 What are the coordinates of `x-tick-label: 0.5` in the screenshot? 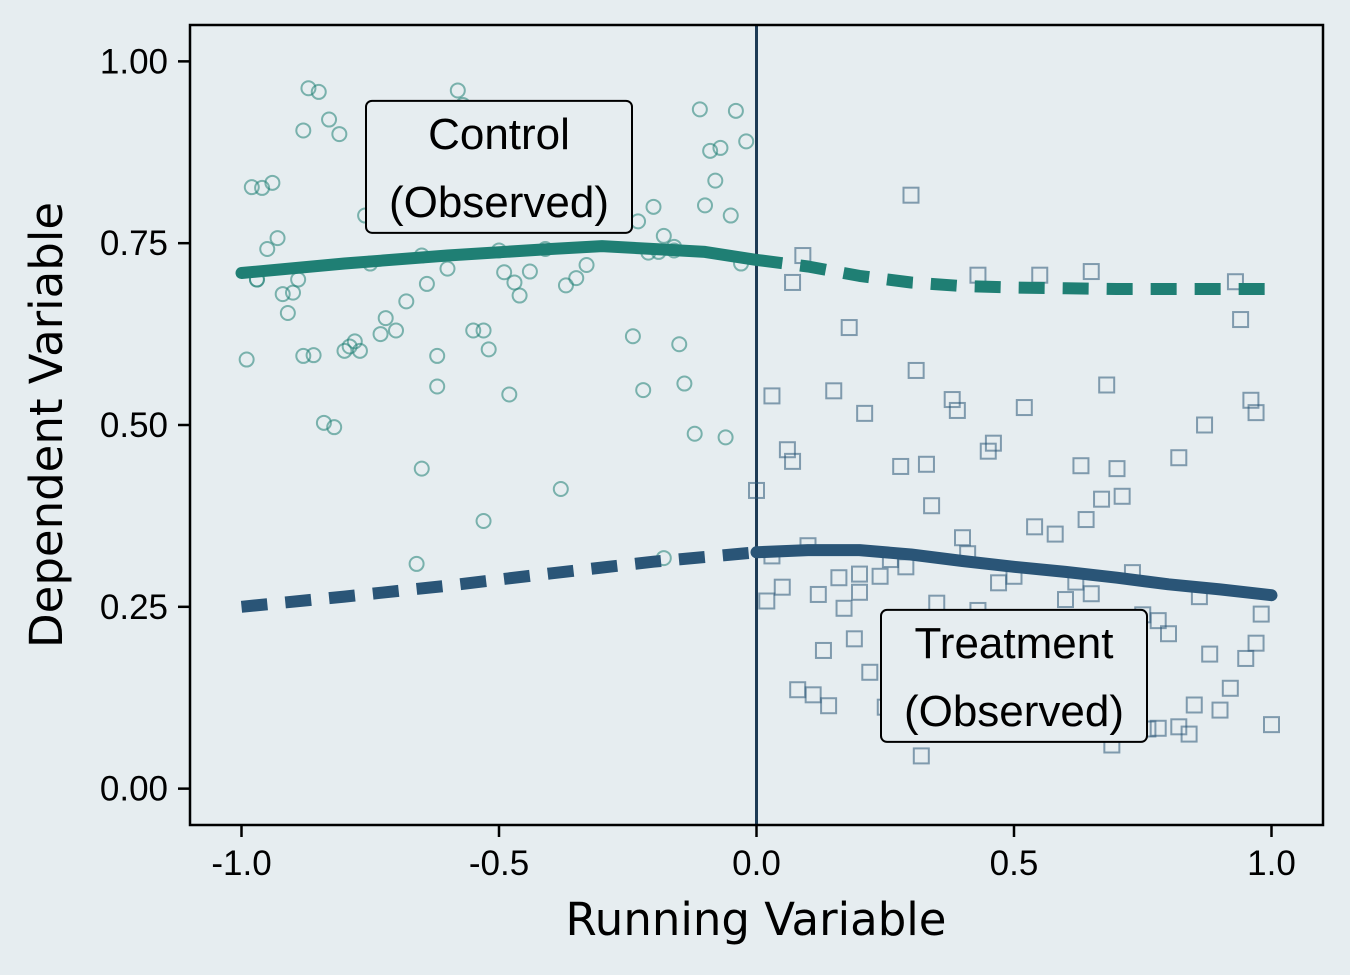 It's located at (1014, 863).